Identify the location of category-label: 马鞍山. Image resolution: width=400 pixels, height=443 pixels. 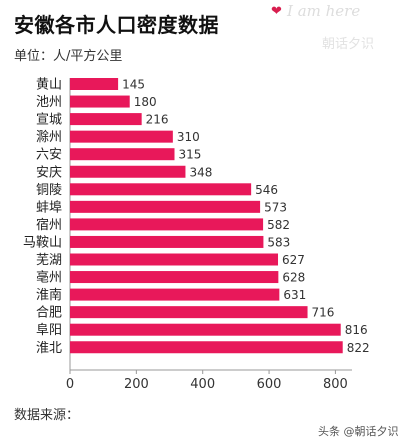
(42, 242).